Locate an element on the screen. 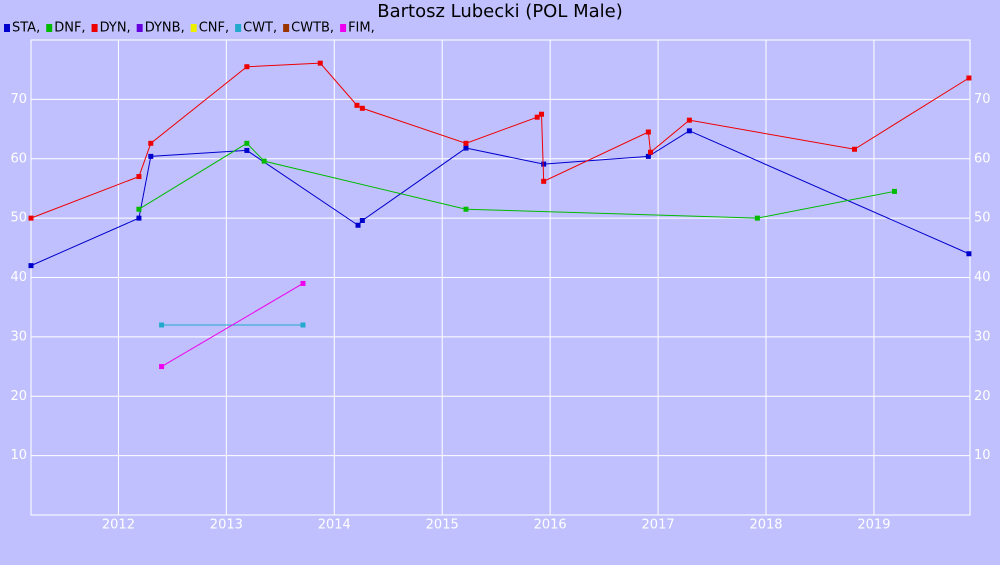  x-tick-label: 2019 is located at coordinates (873, 525).